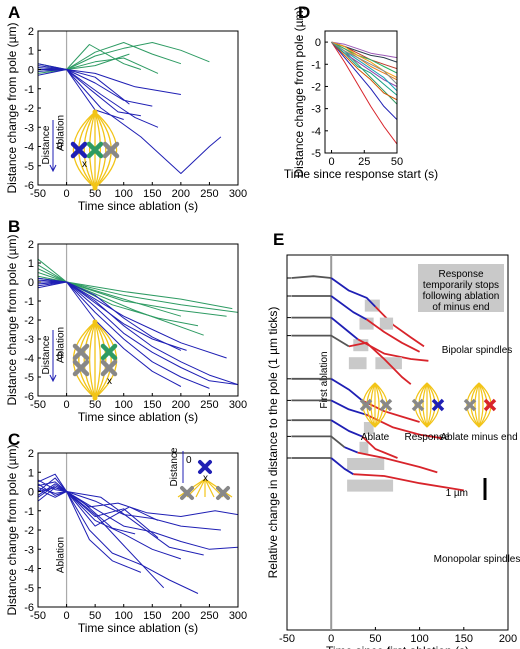 The width and height of the screenshot is (520, 649). I want to click on x-tick-label: 250, so click(209, 194).